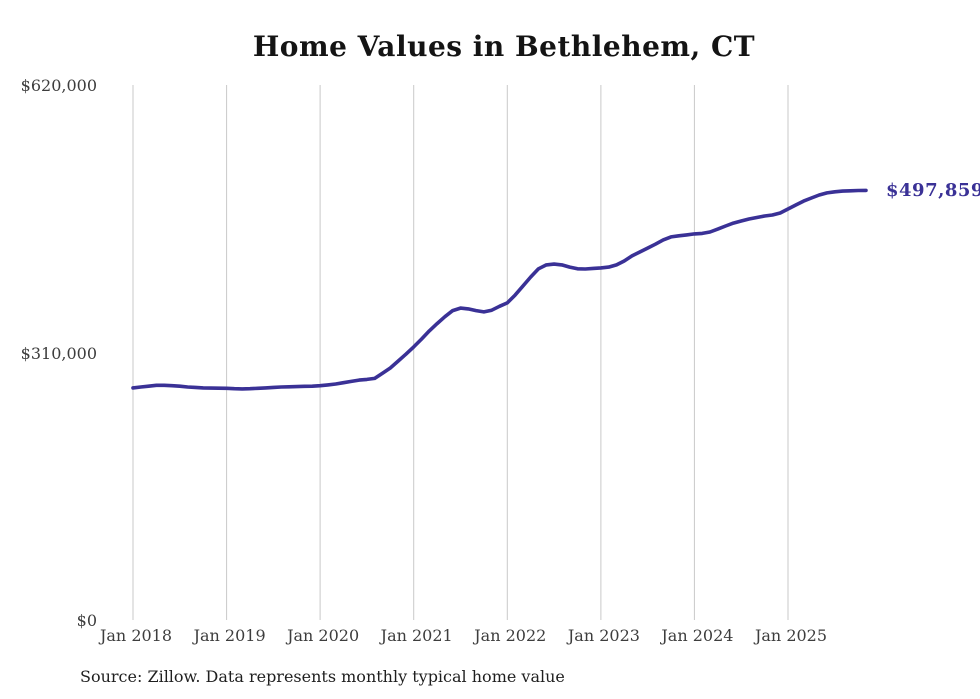 This screenshot has width=980, height=699. Describe the element at coordinates (58, 353) in the screenshot. I see `y-tick-label-mid: $310,000` at that location.